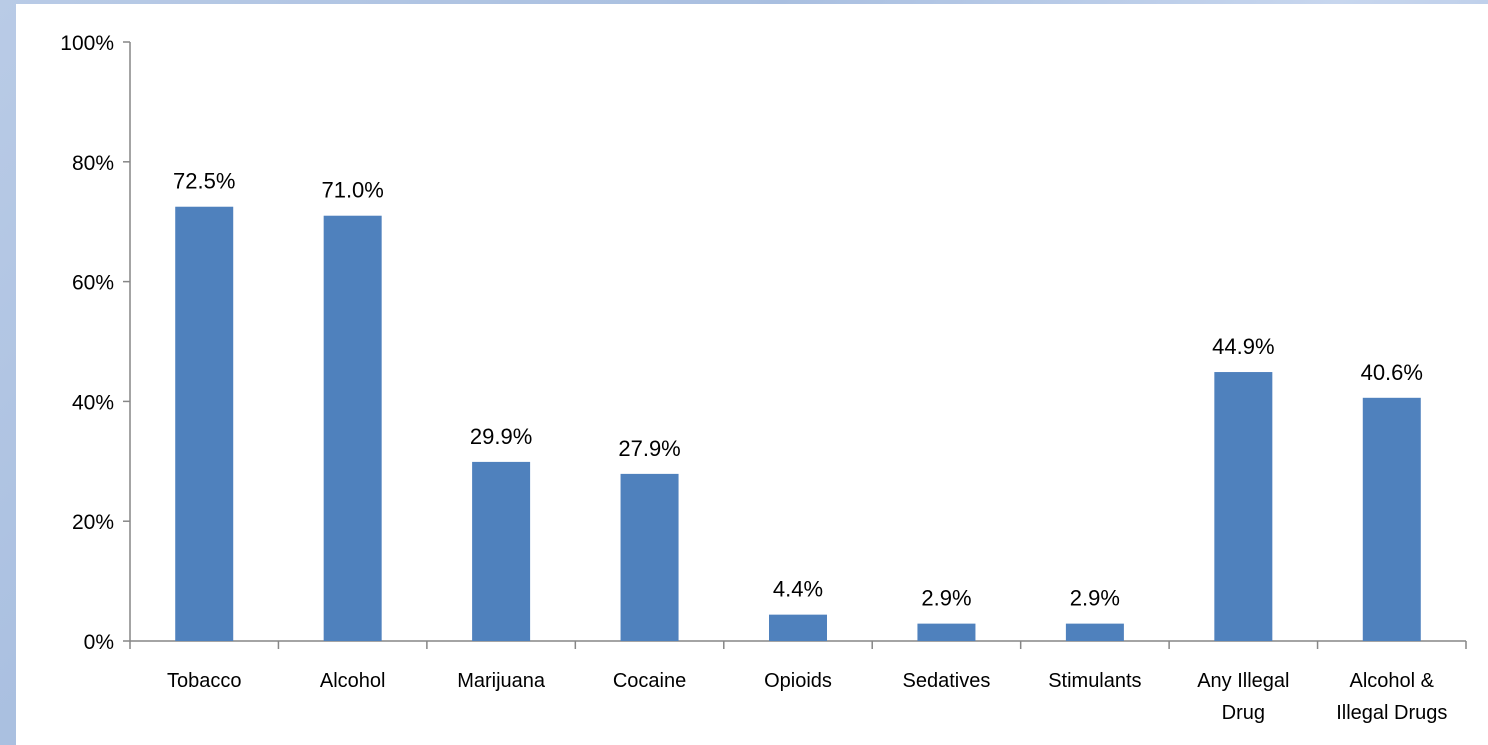 The width and height of the screenshot is (1488, 745). Describe the element at coordinates (649, 448) in the screenshot. I see `data-label: 27.9%` at that location.